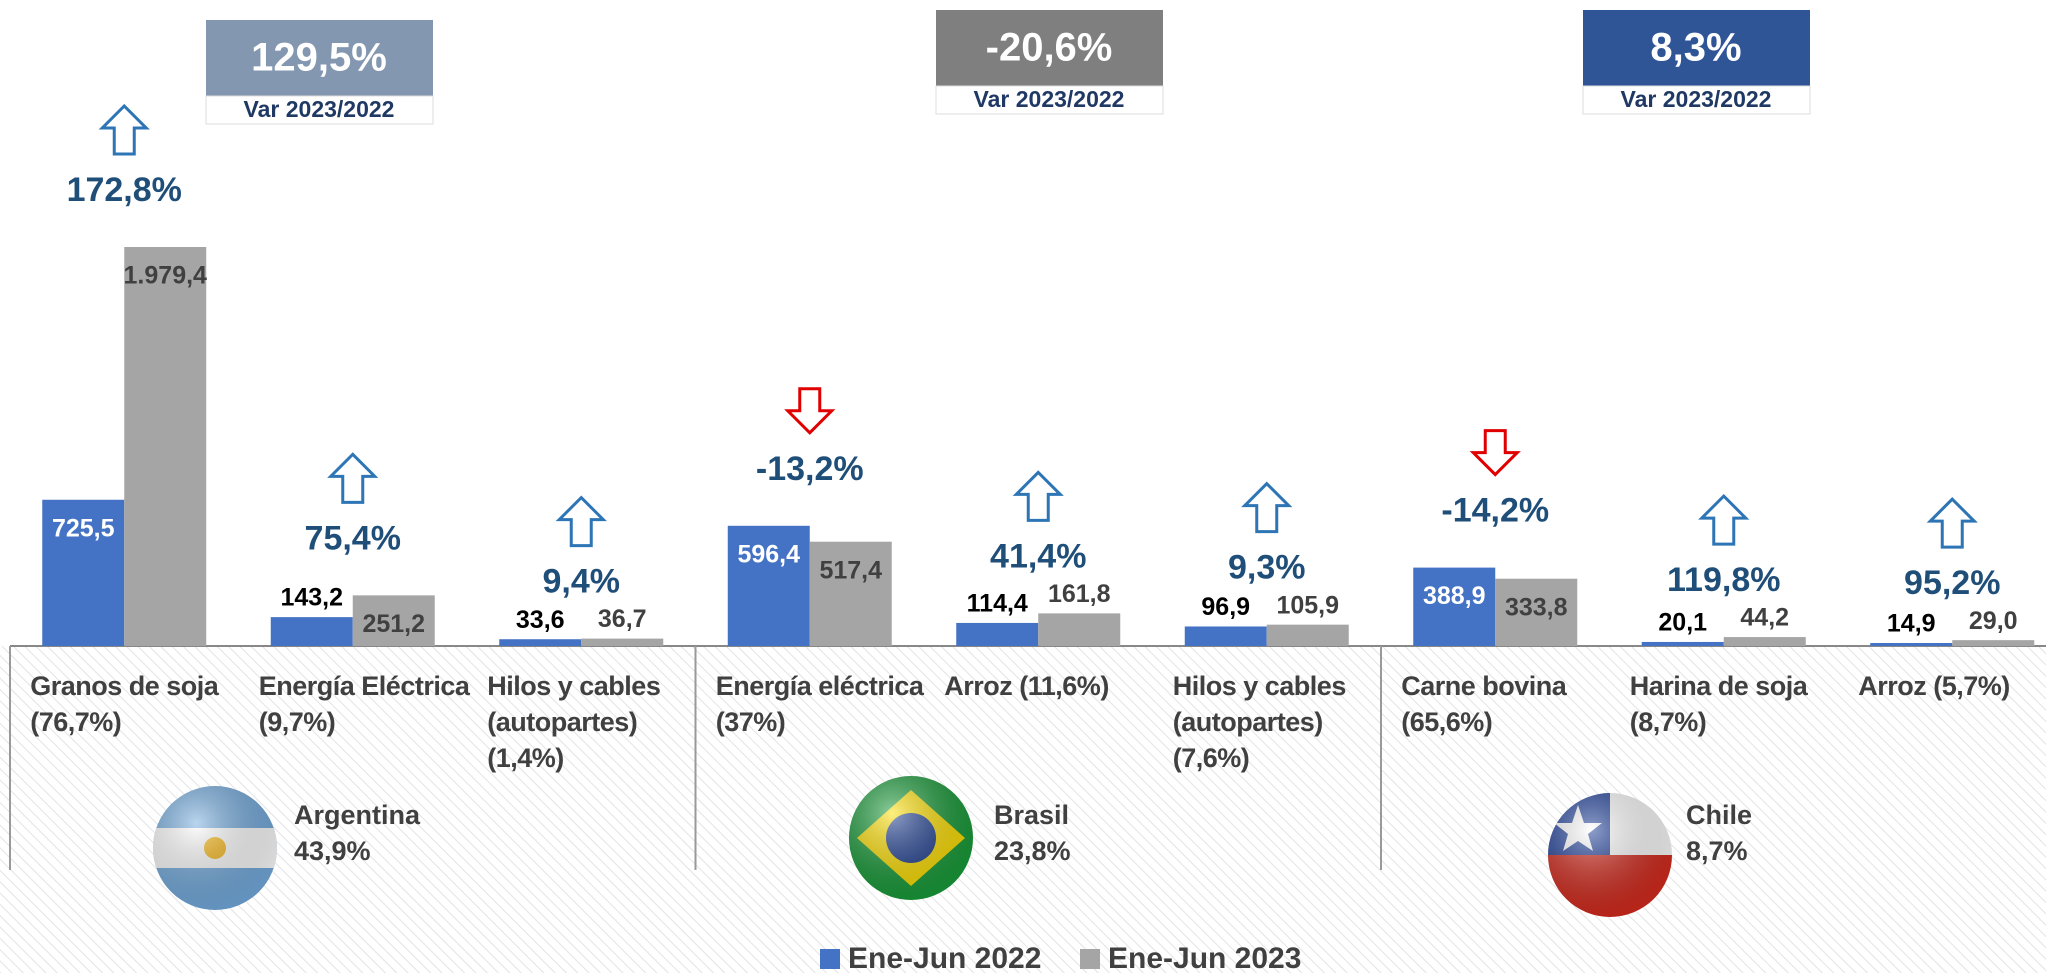 Image resolution: width=2046 pixels, height=973 pixels. What do you see at coordinates (124, 190) in the screenshot?
I see `change-label: 172,8%` at bounding box center [124, 190].